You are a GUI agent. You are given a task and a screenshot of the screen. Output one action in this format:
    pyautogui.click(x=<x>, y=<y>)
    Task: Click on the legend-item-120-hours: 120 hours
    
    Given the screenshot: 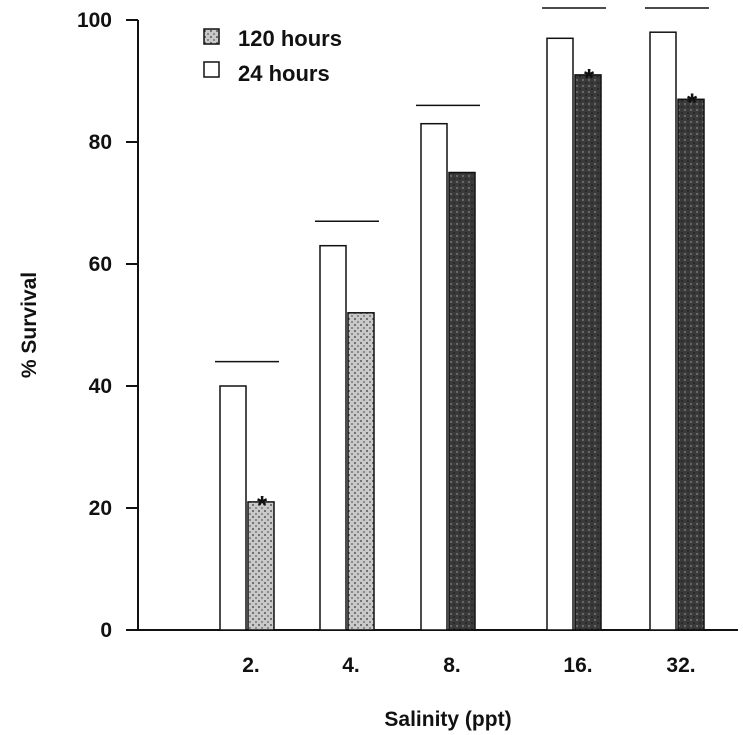 What is the action you would take?
    pyautogui.click(x=272, y=38)
    